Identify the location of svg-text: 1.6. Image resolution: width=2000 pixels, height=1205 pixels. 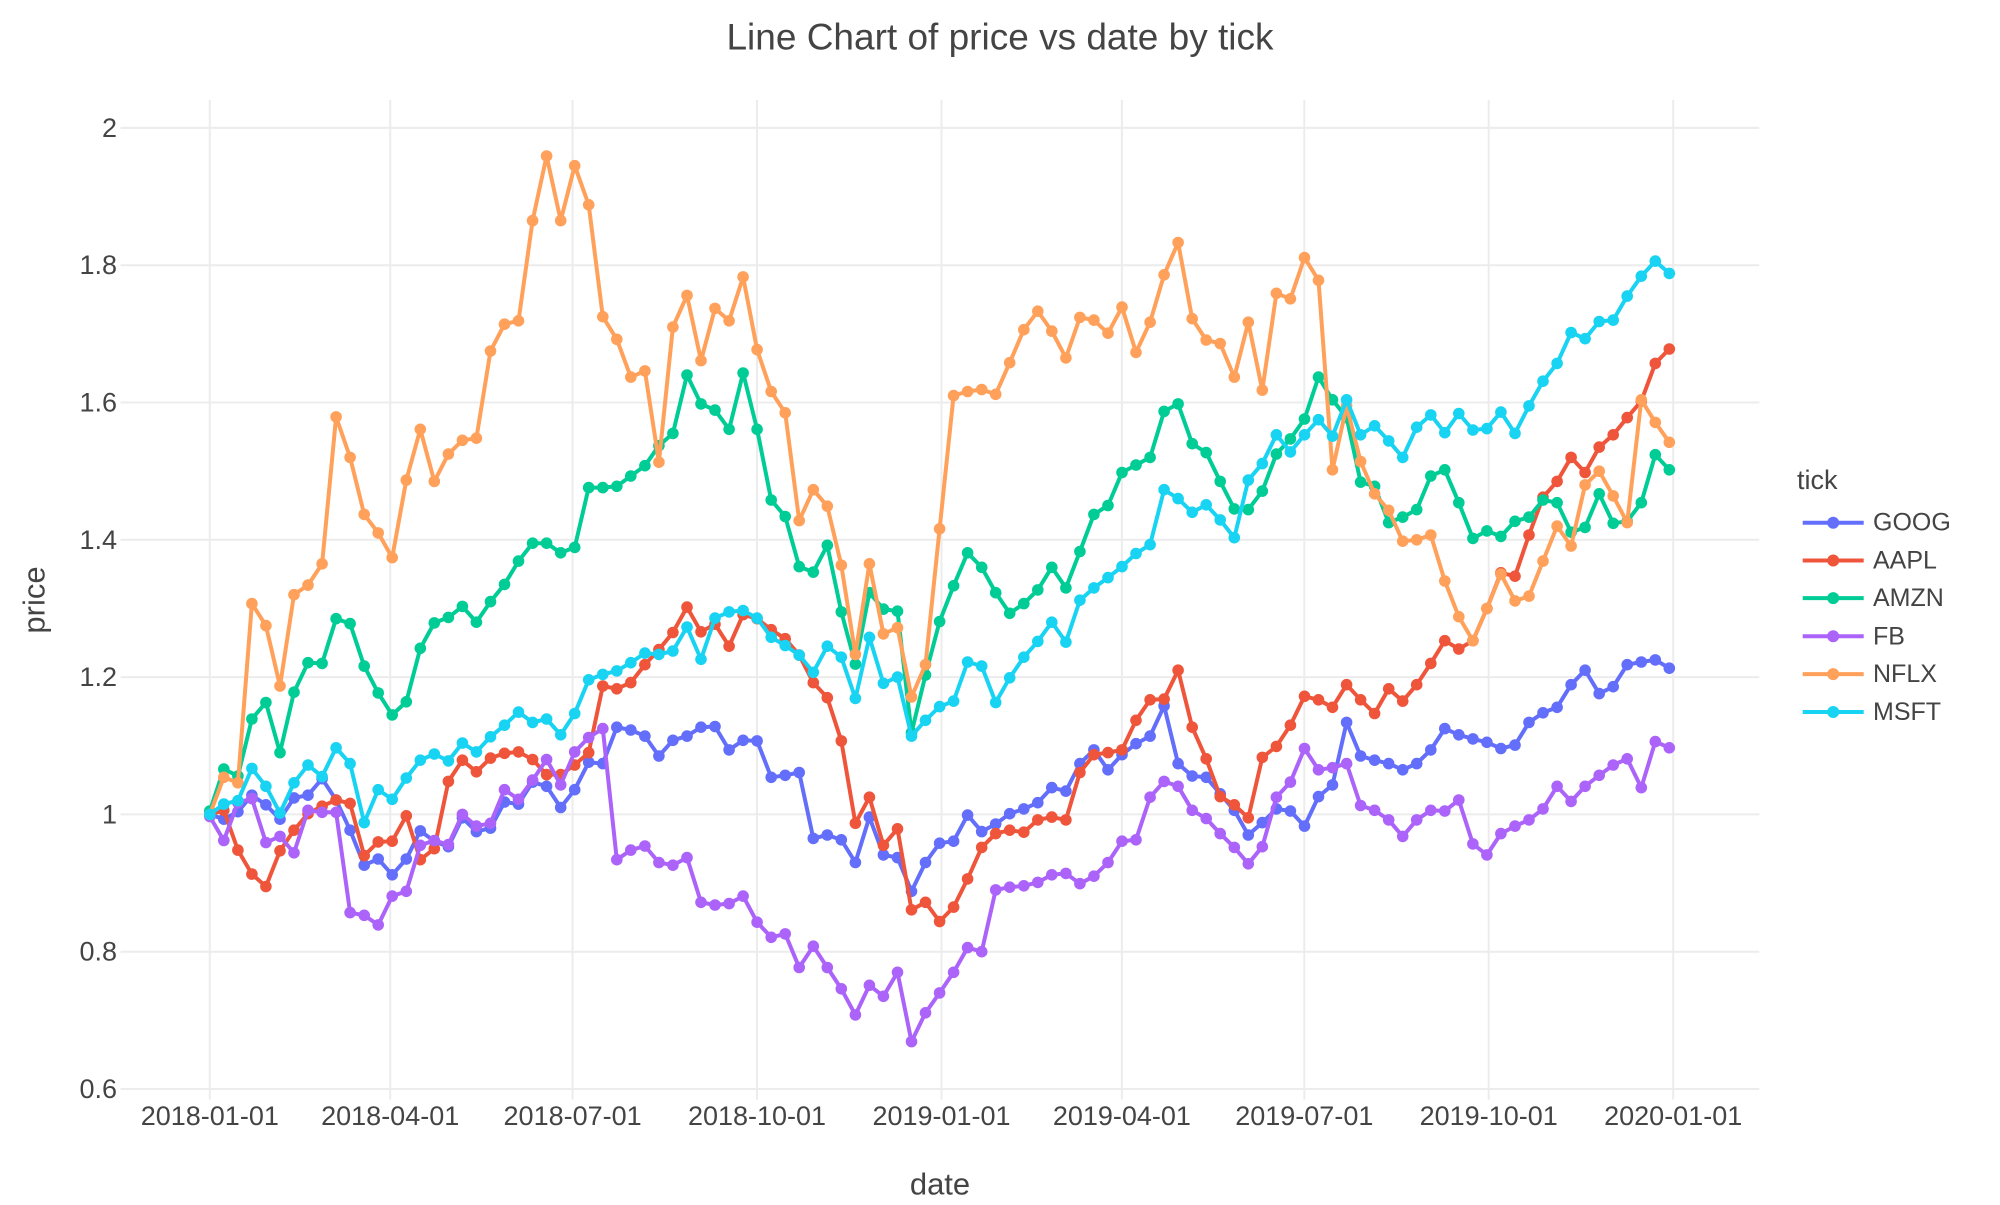
(98, 403).